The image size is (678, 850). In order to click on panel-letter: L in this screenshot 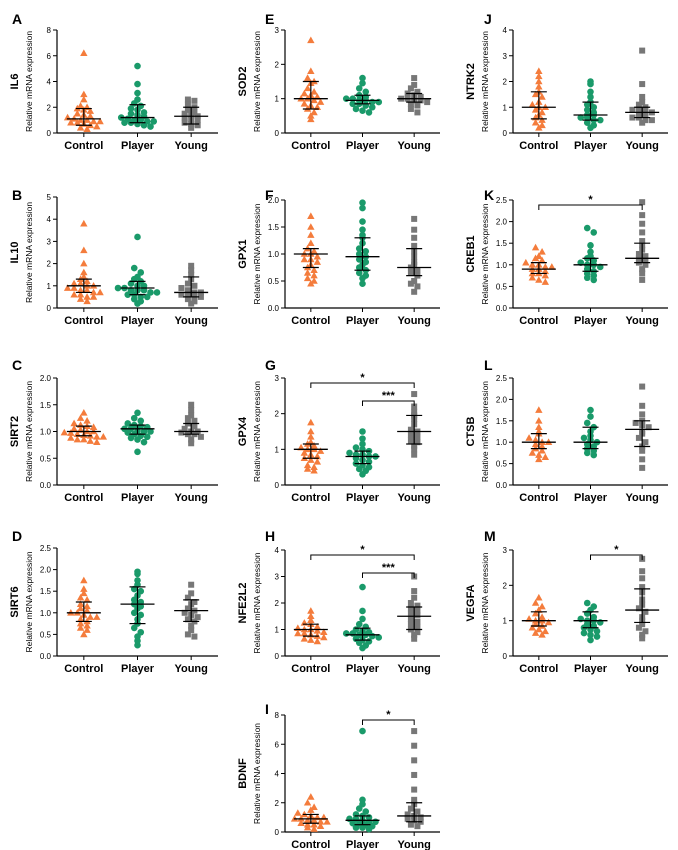, I will do `click(488, 365)`.